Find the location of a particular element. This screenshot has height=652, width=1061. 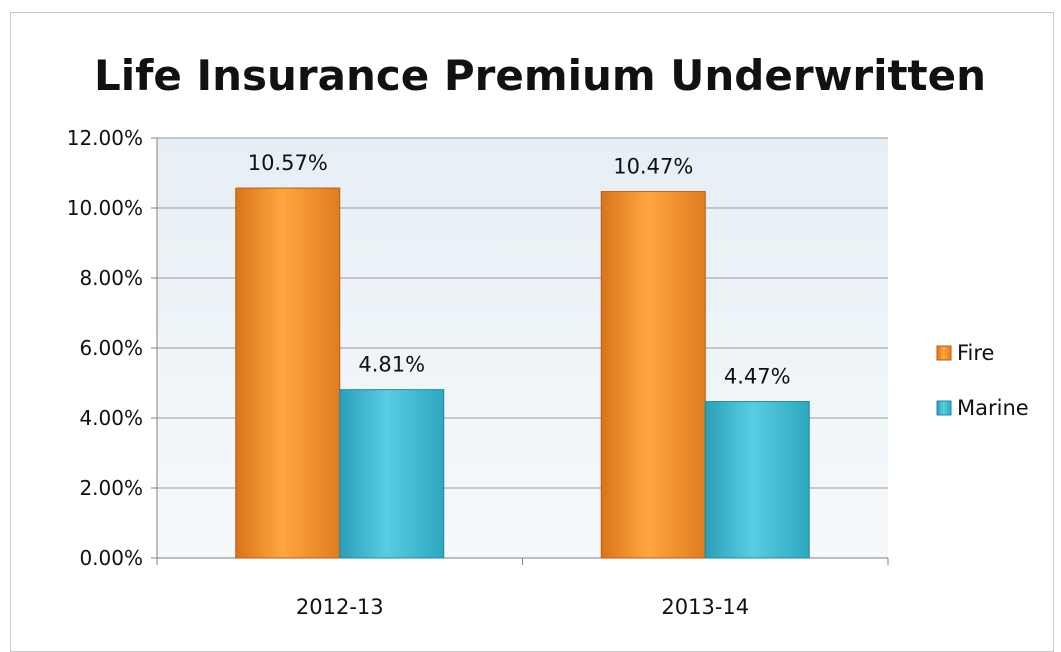

y-tick-label: 10.00% is located at coordinates (105, 208).